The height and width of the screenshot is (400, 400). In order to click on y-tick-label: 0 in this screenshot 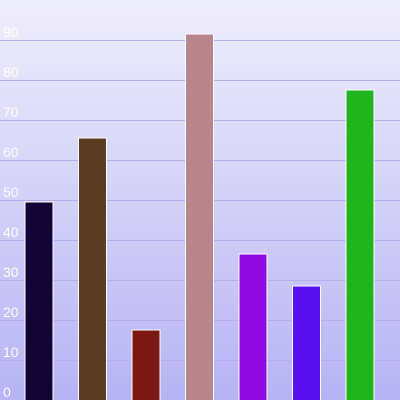, I will do `click(7, 392)`.